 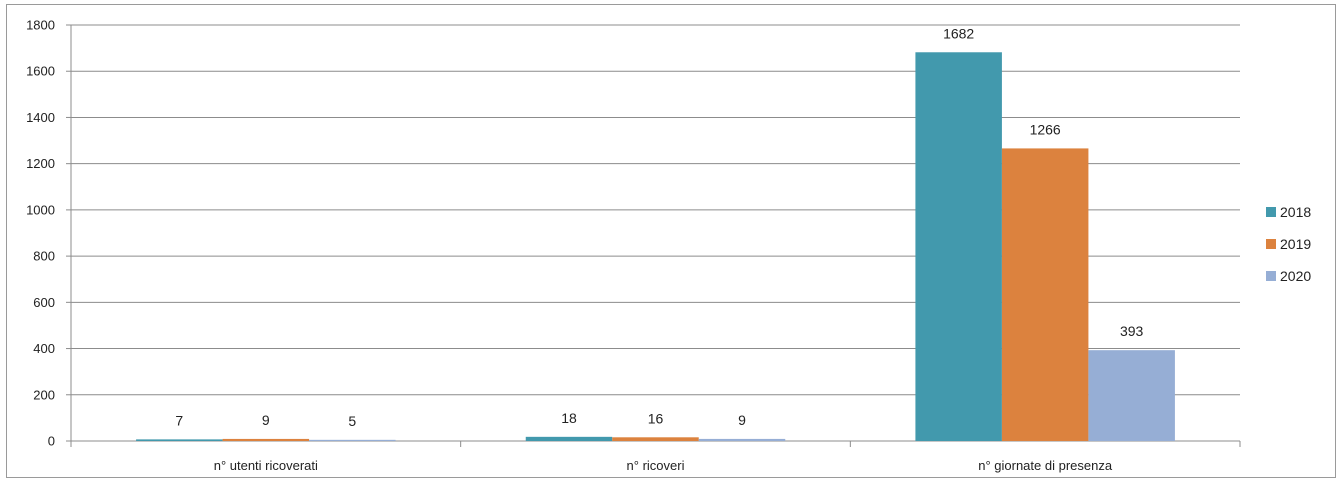 What do you see at coordinates (40, 117) in the screenshot?
I see `y-tick-label: 1400` at bounding box center [40, 117].